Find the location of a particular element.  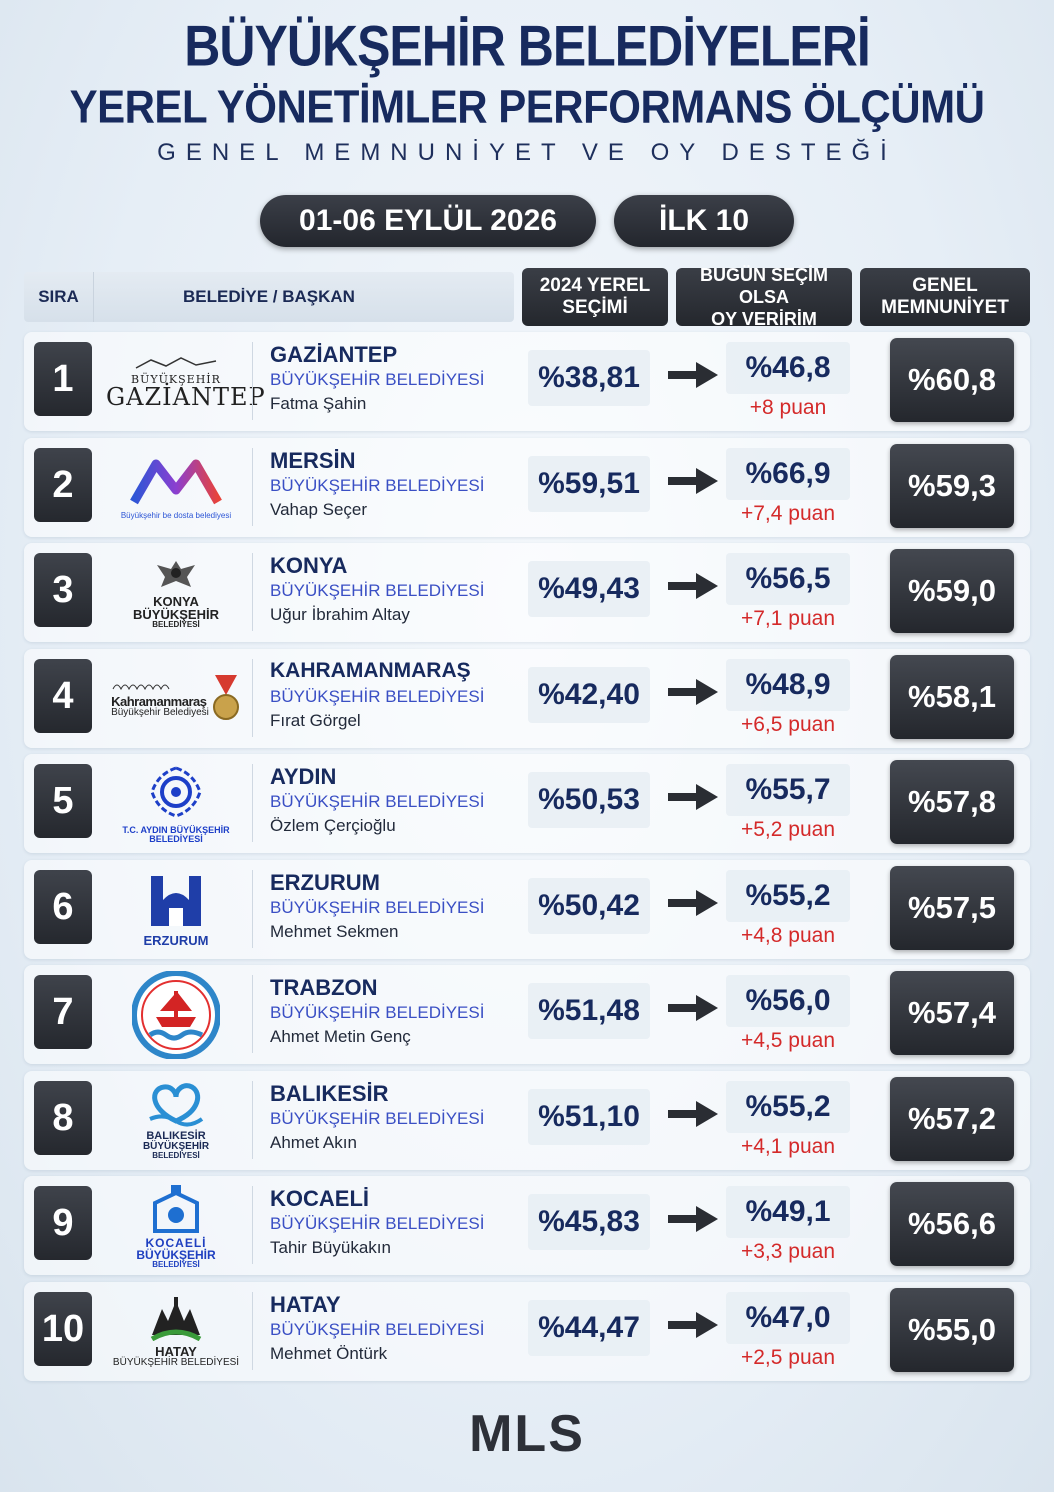

city-name: HATAY is located at coordinates (305, 1304).